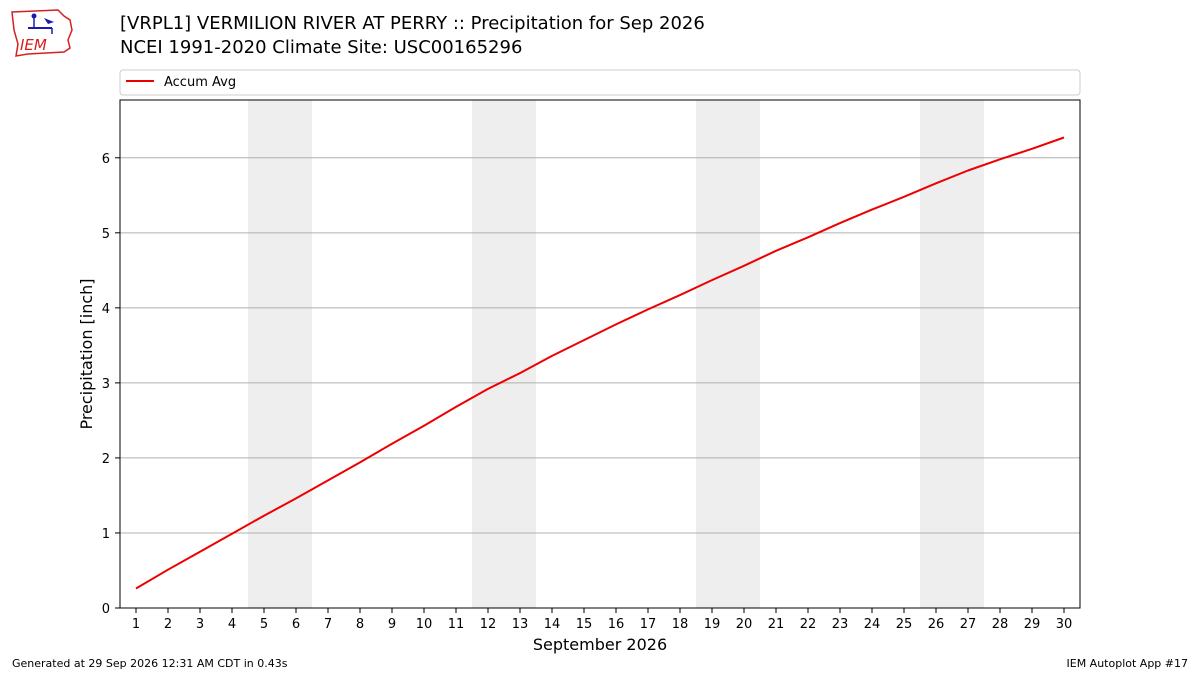 This screenshot has height=675, width=1200. Describe the element at coordinates (1000, 624) in the screenshot. I see `x-tick-label: 28` at that location.